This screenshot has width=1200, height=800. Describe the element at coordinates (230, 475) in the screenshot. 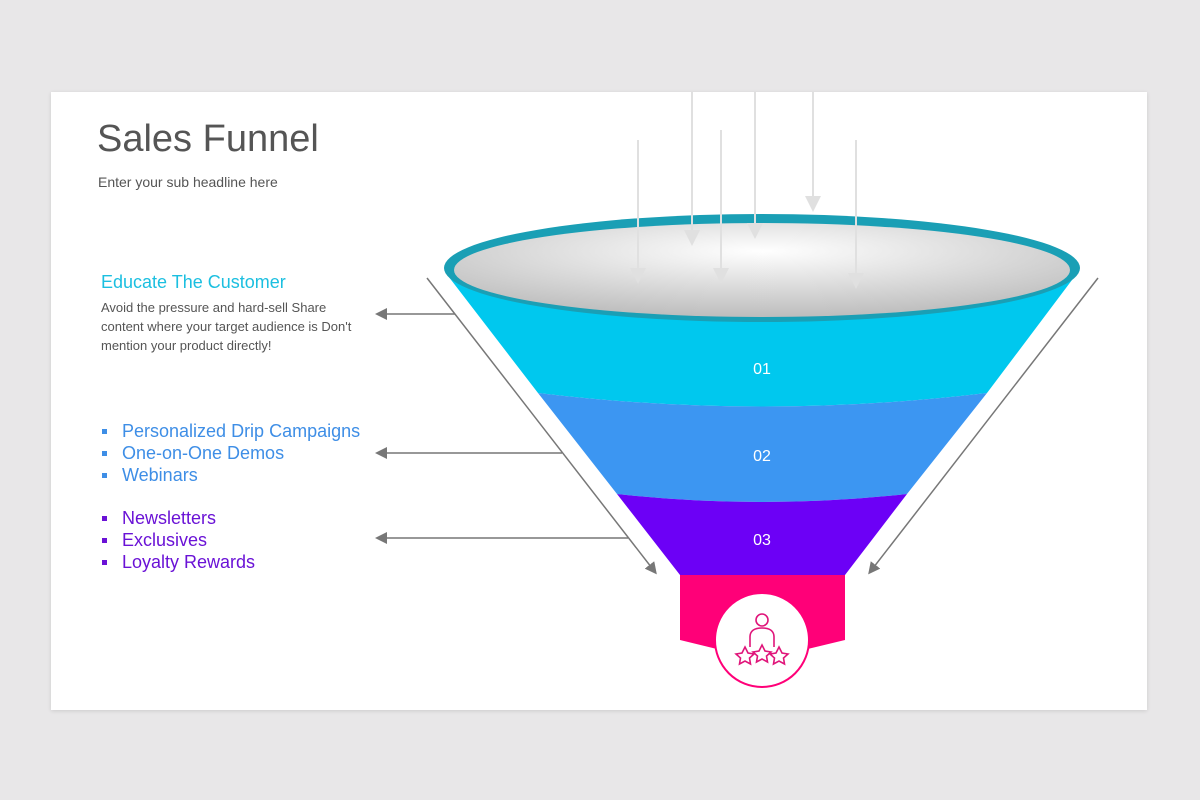

I see `list-item: Webinars` at that location.